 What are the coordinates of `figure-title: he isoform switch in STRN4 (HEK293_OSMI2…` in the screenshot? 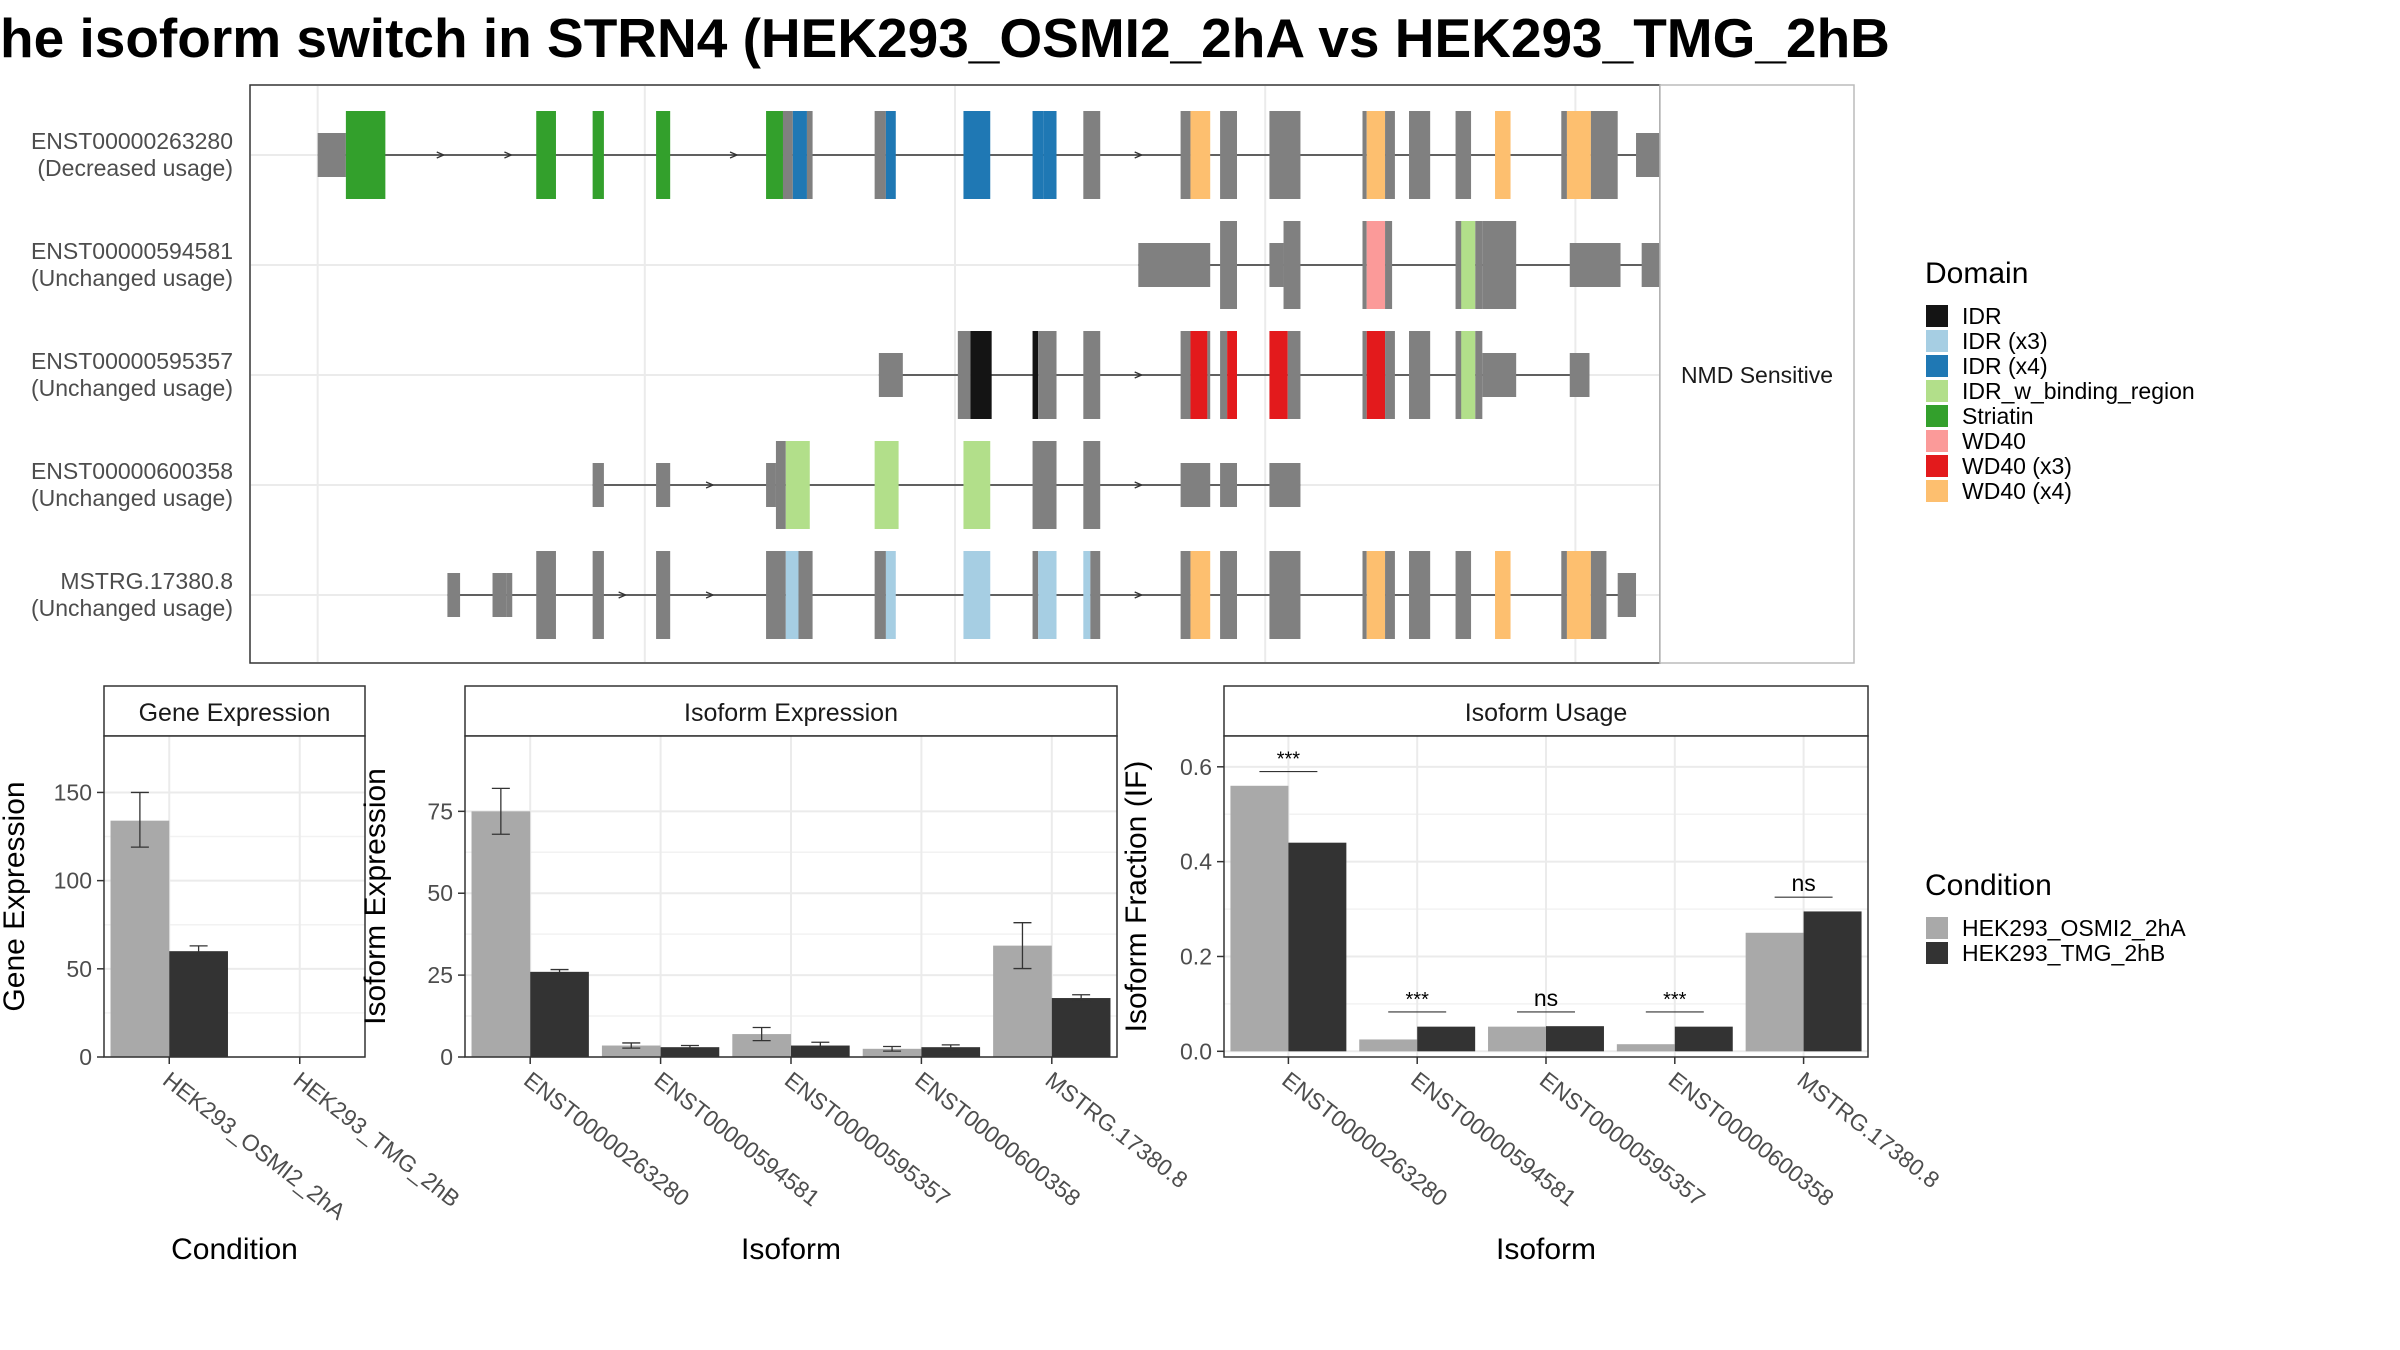 It's located at (945, 38).